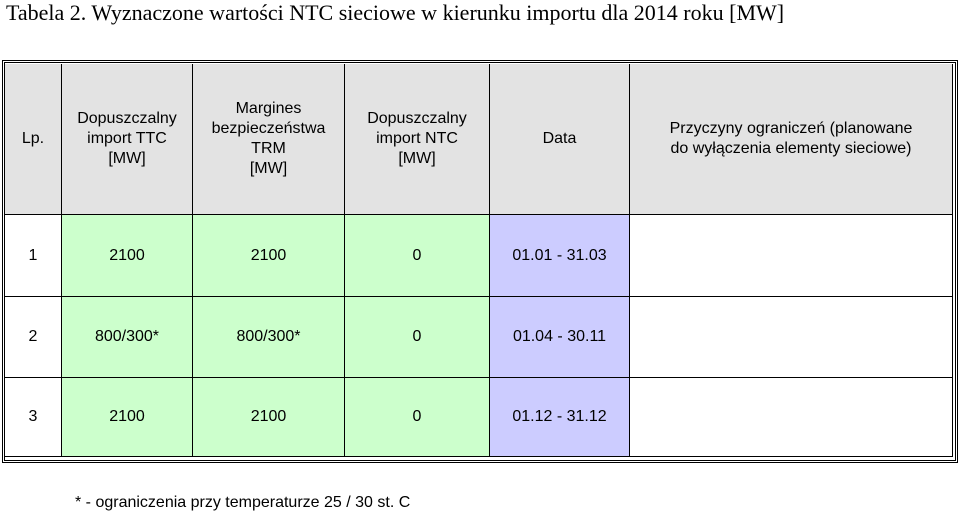  I want to click on table-cell: 01.12 - 31.12, so click(560, 417).